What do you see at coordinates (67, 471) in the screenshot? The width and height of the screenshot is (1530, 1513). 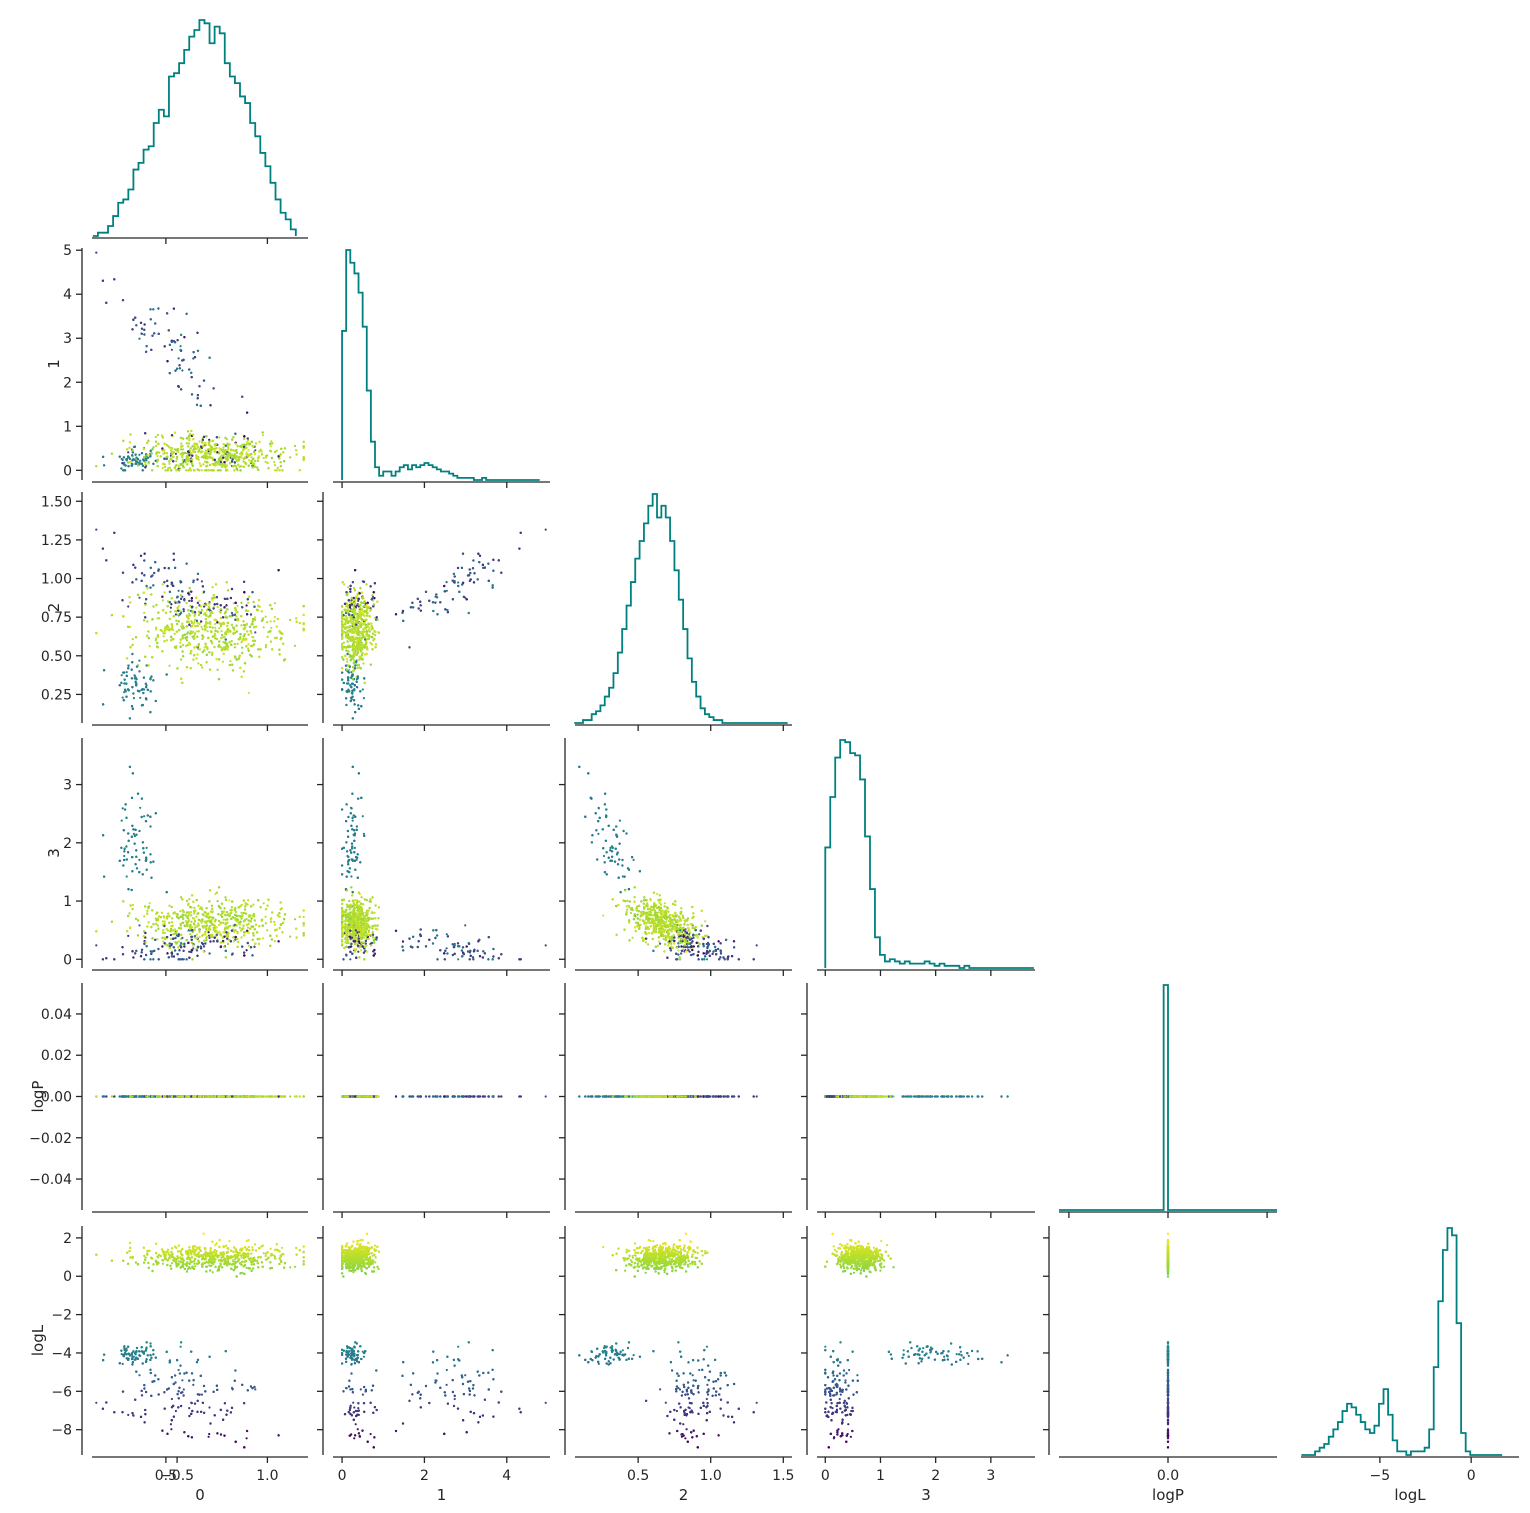 I see `y-tick-label: 0` at bounding box center [67, 471].